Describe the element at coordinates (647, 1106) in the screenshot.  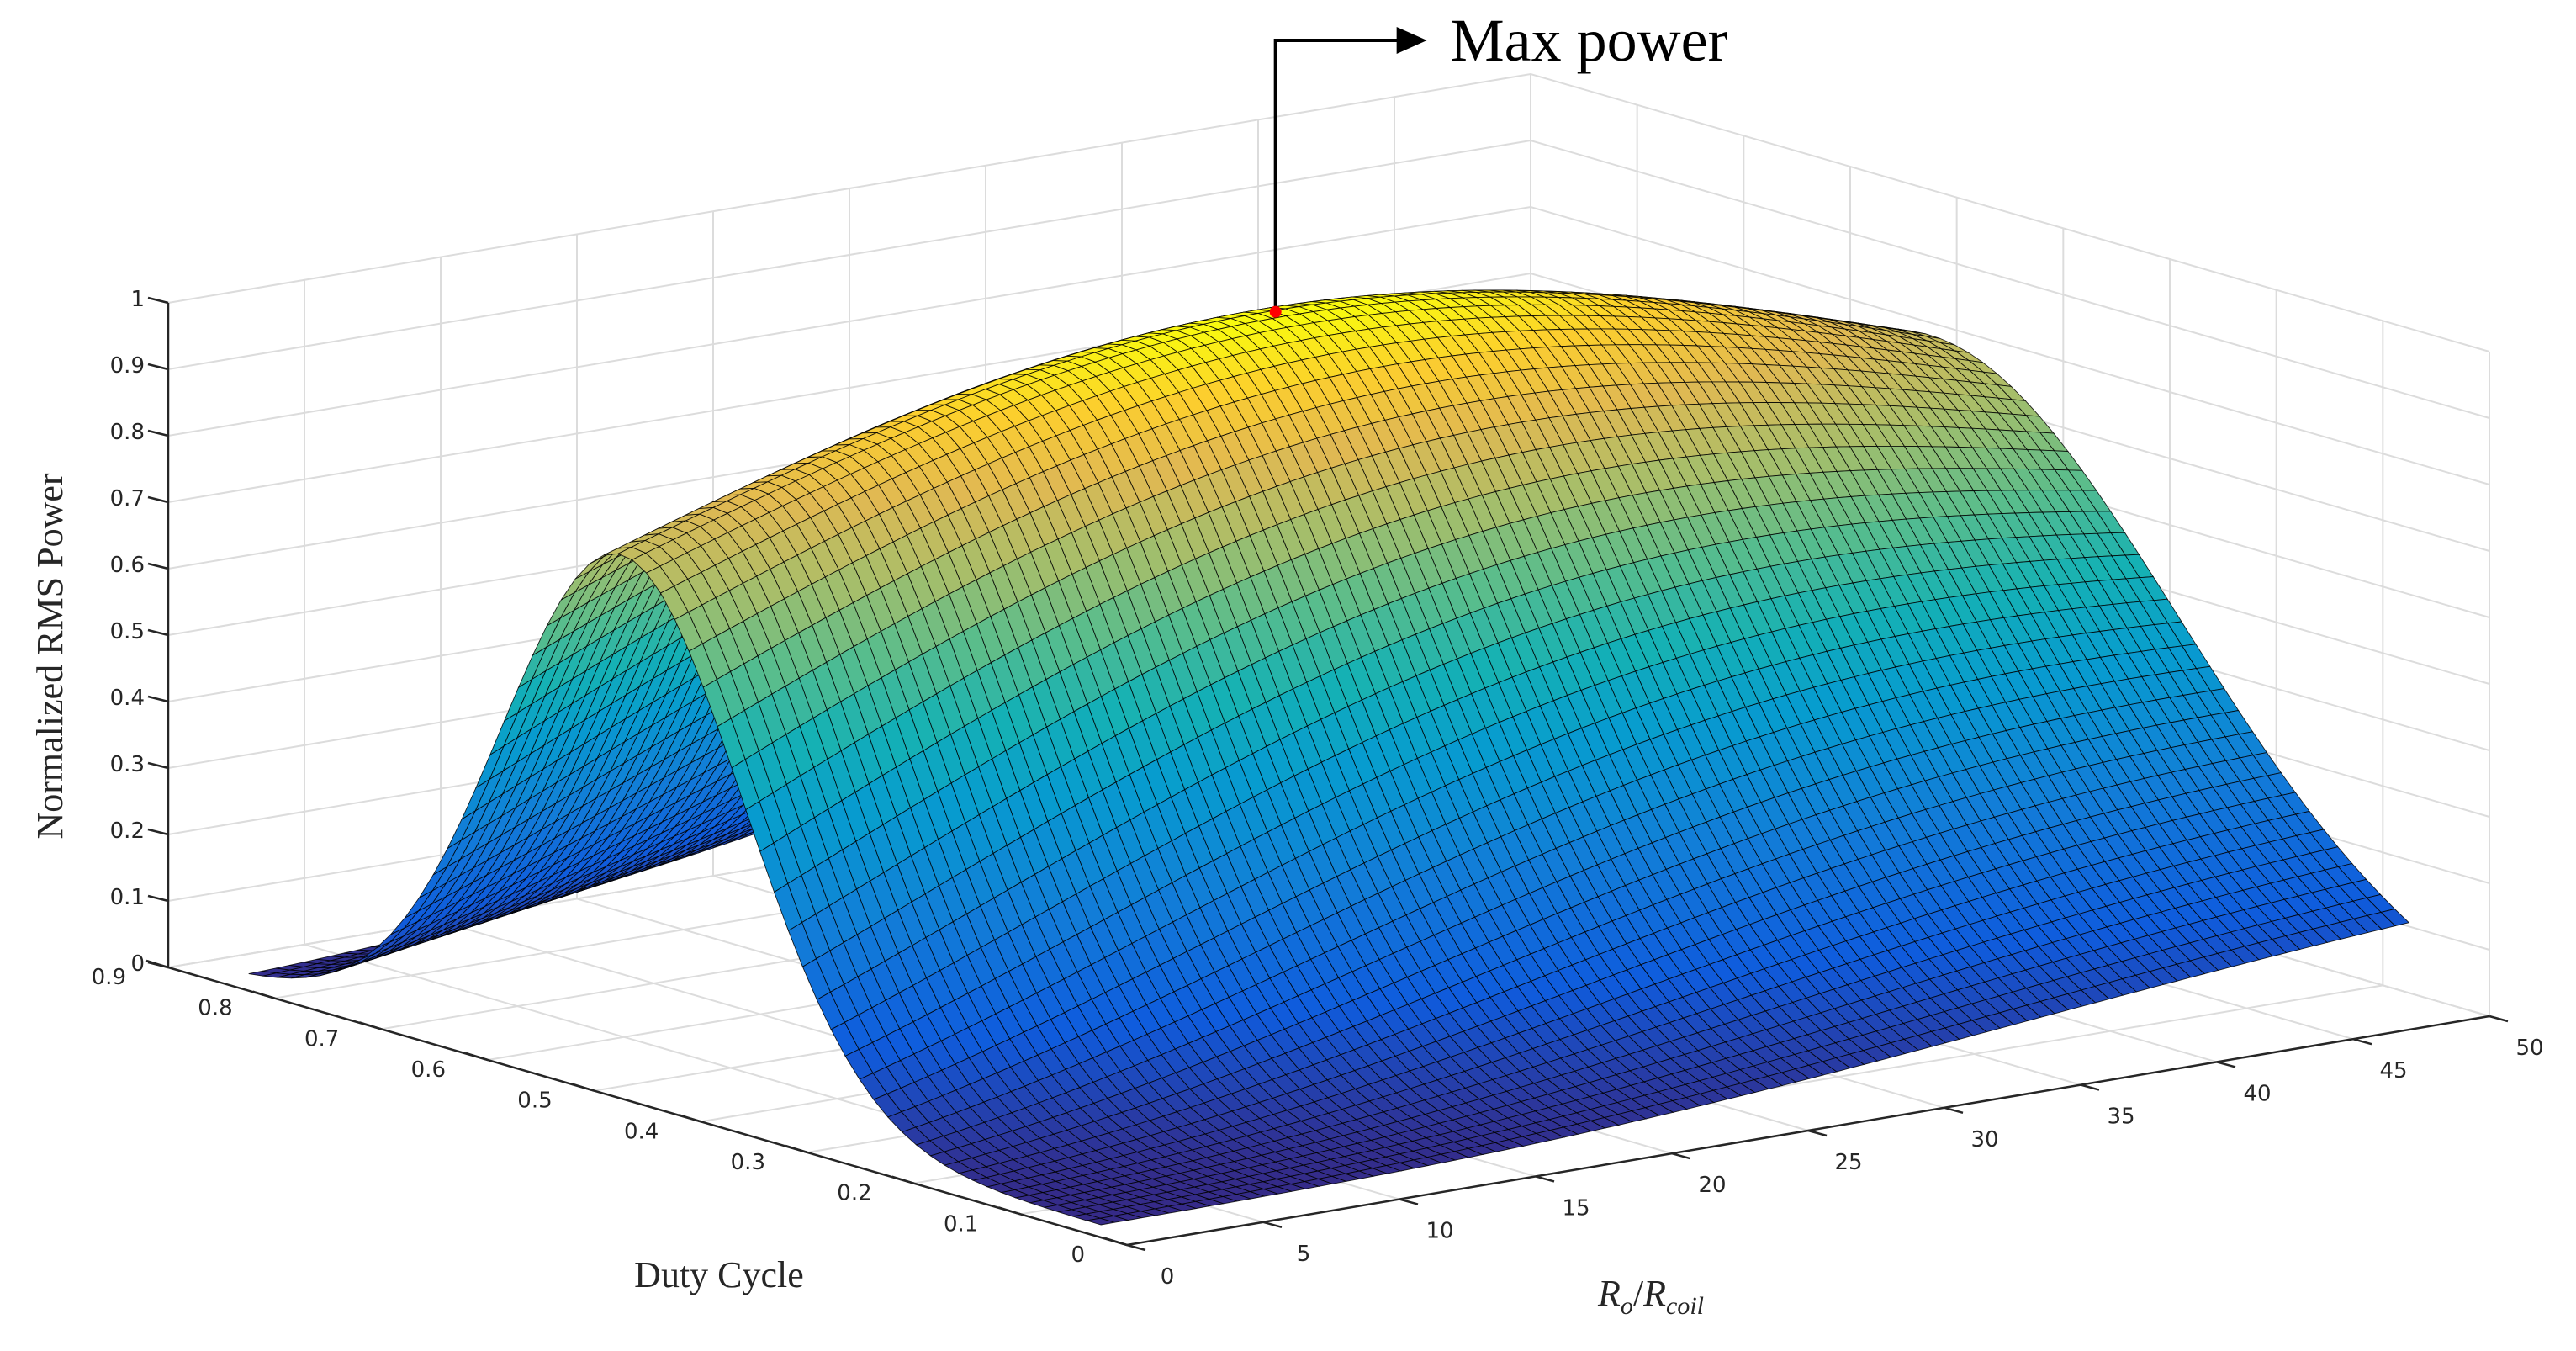
I see `y-axis-line` at that location.